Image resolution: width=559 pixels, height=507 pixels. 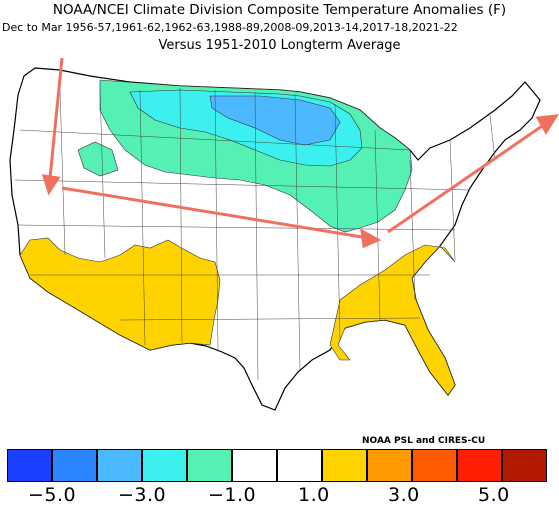 I want to click on colorbar-tick-label: 5.0, so click(x=494, y=495).